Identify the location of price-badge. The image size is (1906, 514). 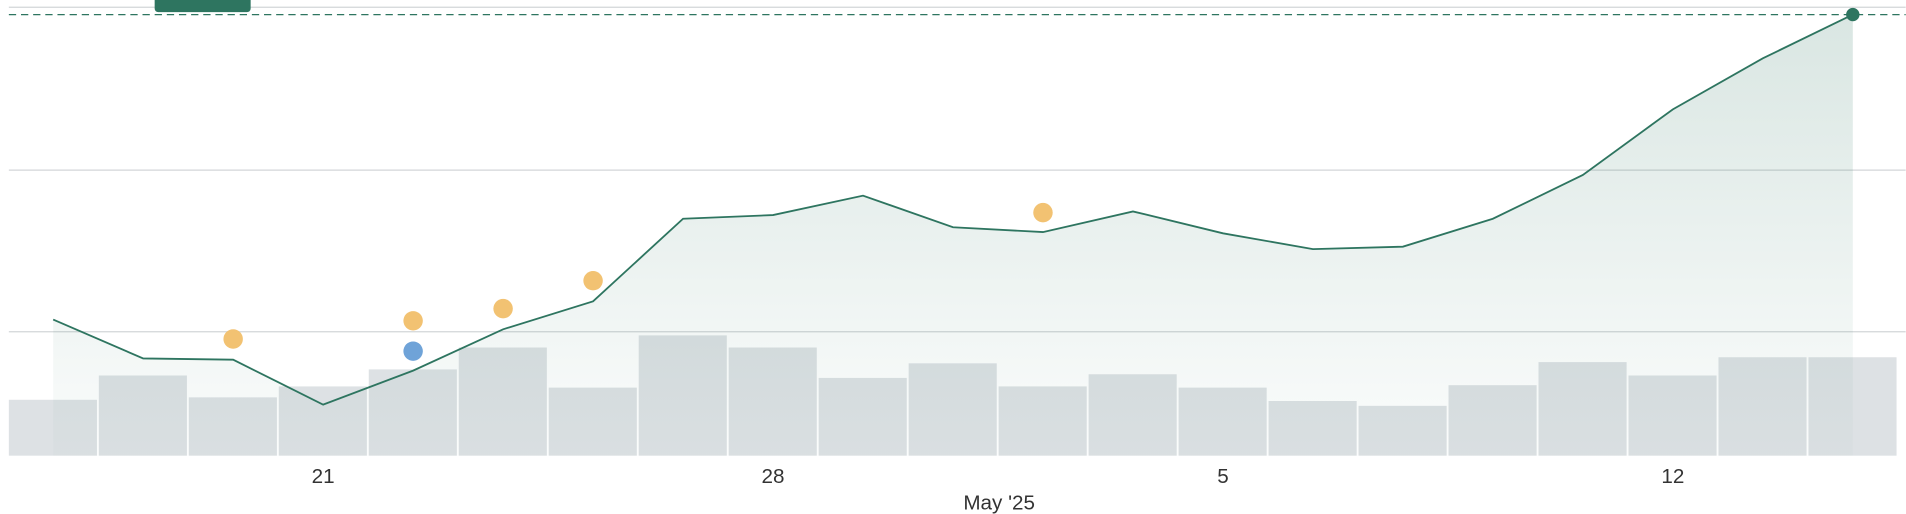
(202, 6).